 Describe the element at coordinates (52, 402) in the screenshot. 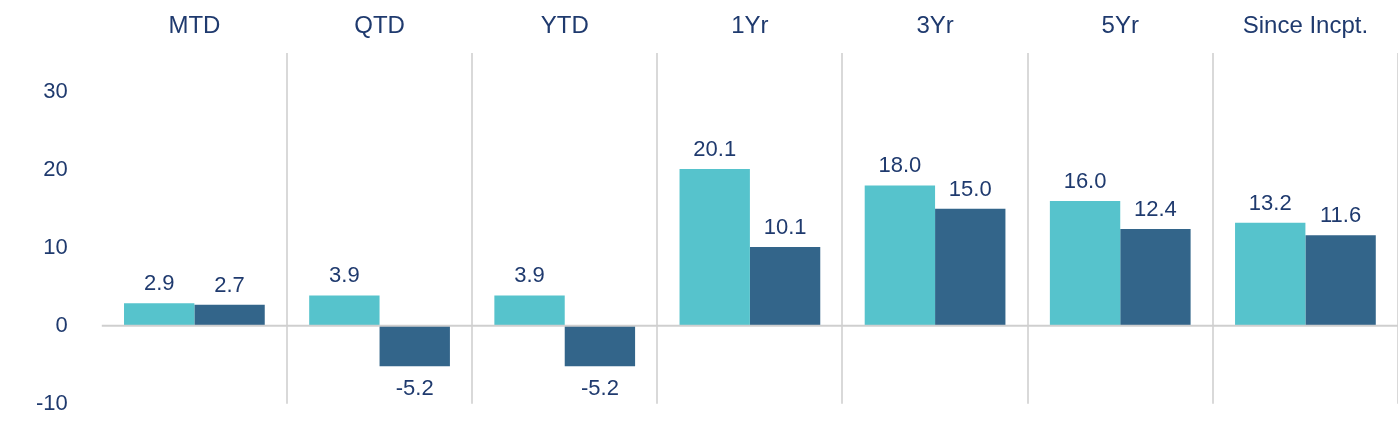

I see `y-tick-label: -10` at that location.